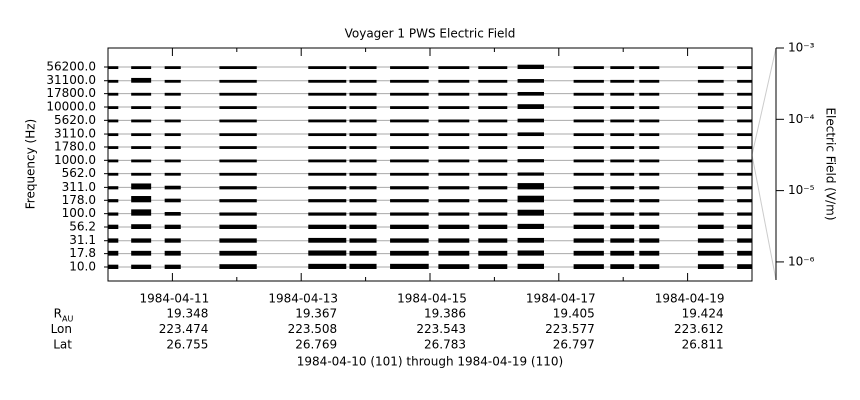 This screenshot has height=400, width=860. I want to click on y-tick-label: 31100.0, so click(71, 80).